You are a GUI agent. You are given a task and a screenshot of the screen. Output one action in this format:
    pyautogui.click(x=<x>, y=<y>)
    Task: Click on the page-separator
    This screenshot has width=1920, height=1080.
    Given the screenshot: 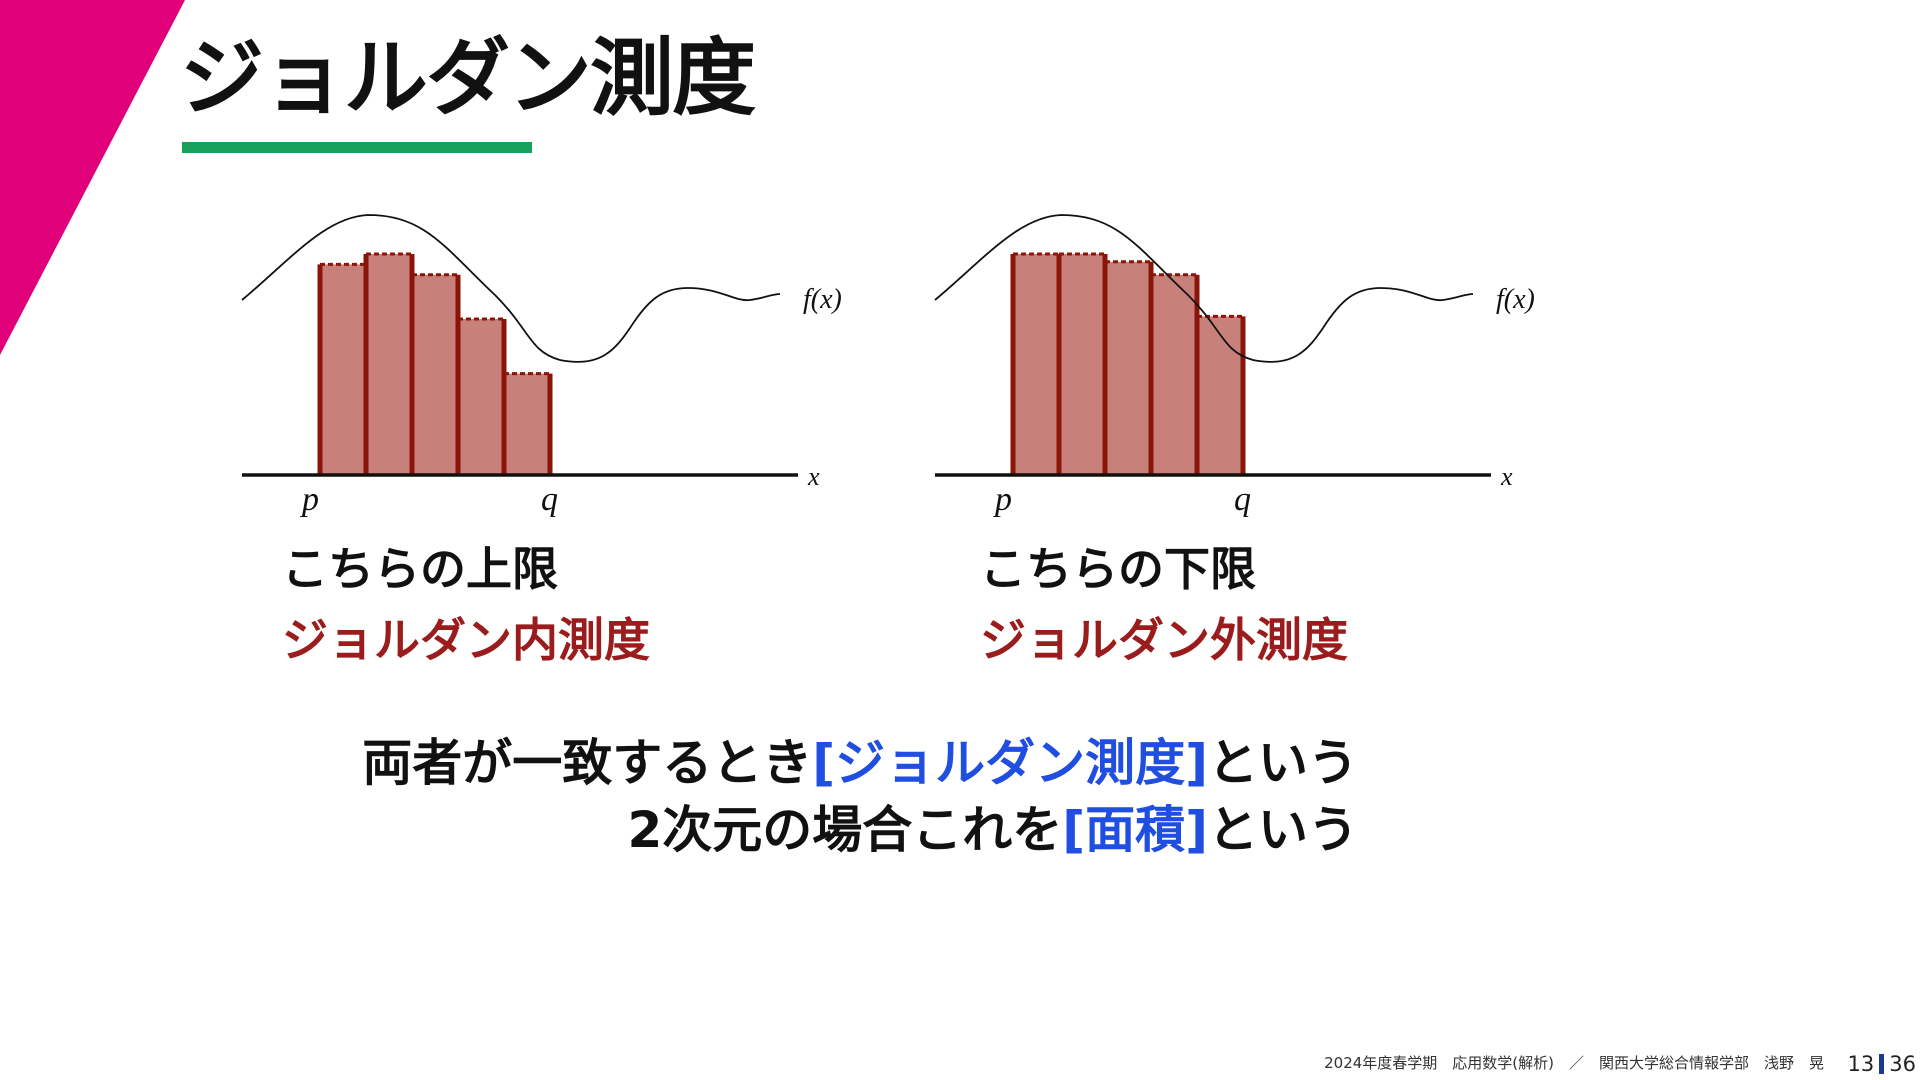 What is the action you would take?
    pyautogui.click(x=1882, y=1064)
    